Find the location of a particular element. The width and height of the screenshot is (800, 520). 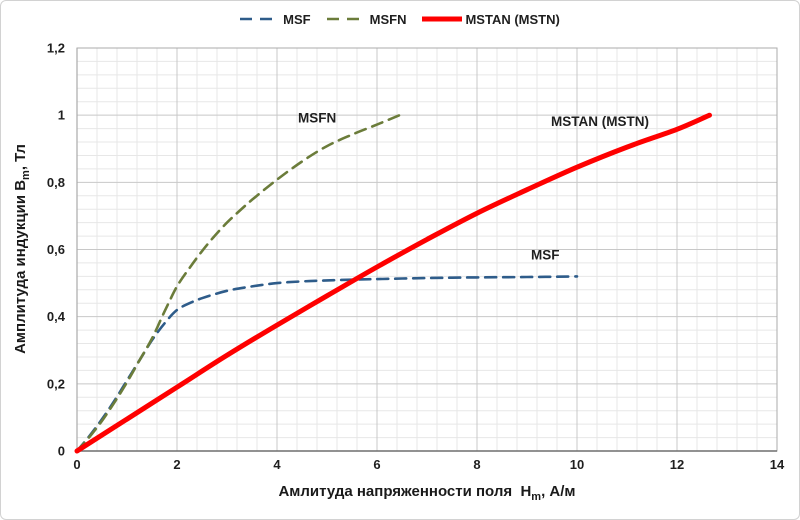

x-tick-label: 2 is located at coordinates (176, 464).